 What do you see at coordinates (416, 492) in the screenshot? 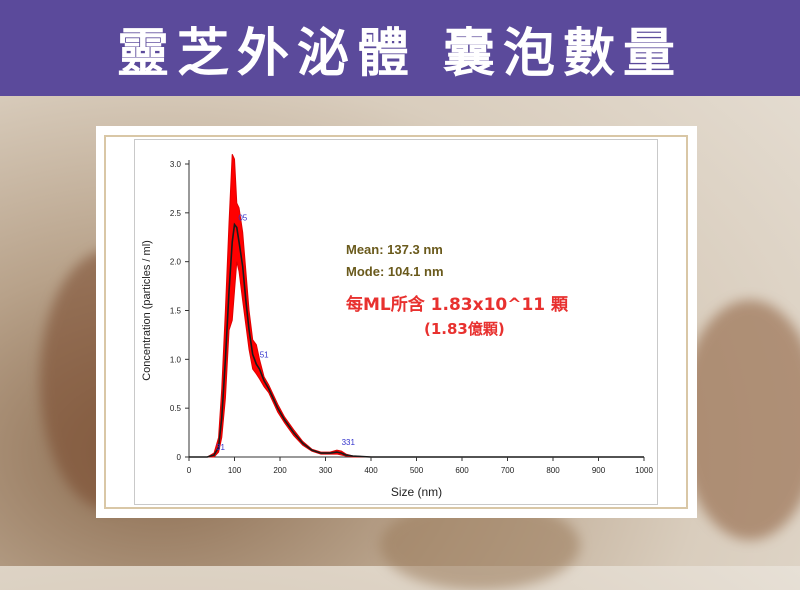
I see `x-axis-label: Size (nm)` at bounding box center [416, 492].